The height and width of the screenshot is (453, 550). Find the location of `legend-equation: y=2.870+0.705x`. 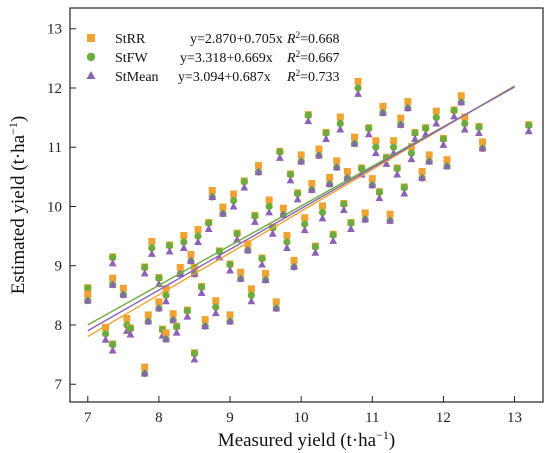

legend-equation: y=2.870+0.705x is located at coordinates (236, 39).